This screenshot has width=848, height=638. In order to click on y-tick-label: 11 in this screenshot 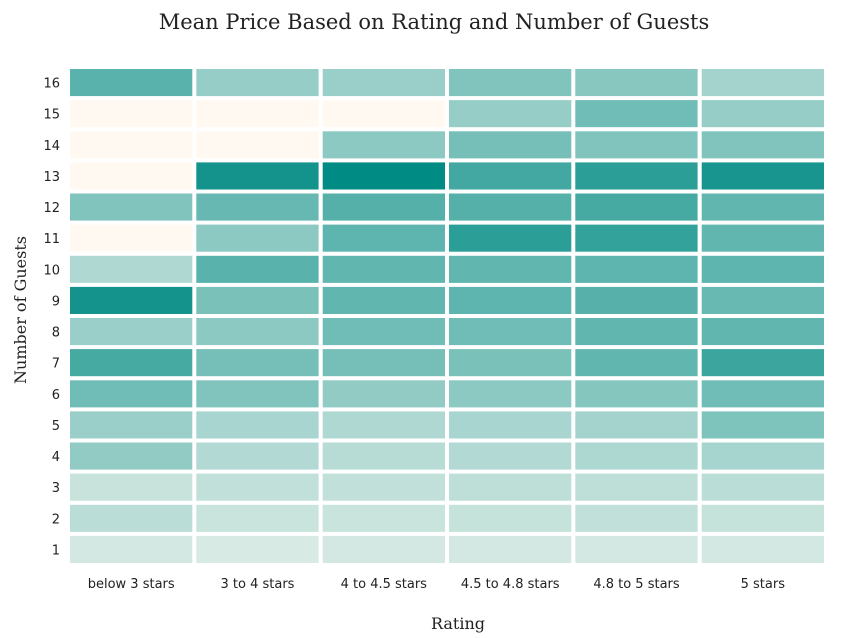, I will do `click(51, 239)`.